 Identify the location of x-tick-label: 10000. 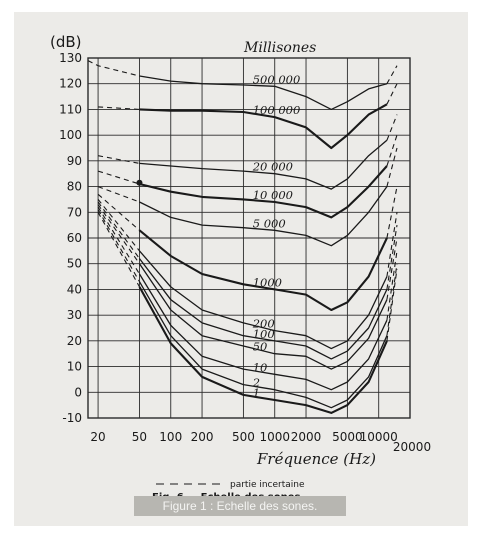
(379, 437).